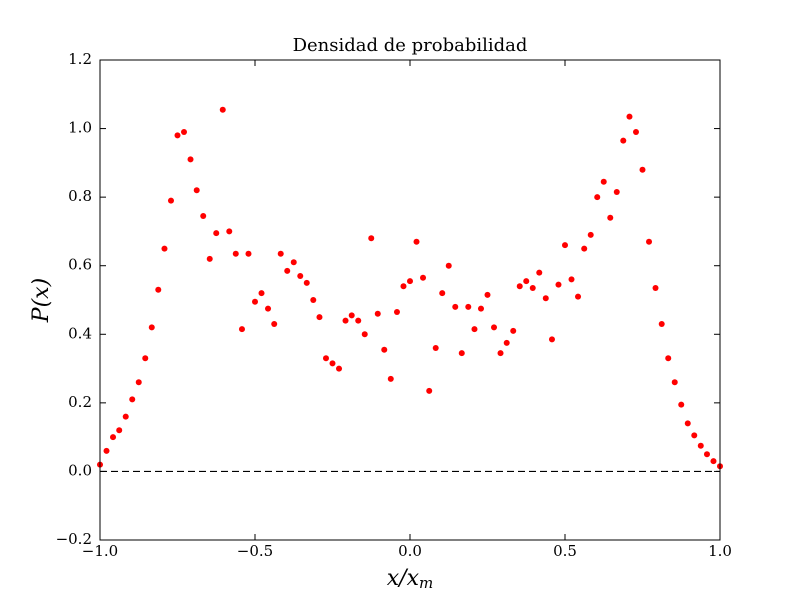 This screenshot has width=800, height=600. Describe the element at coordinates (426, 583) in the screenshot. I see `x-axis-label-sub: m` at that location.